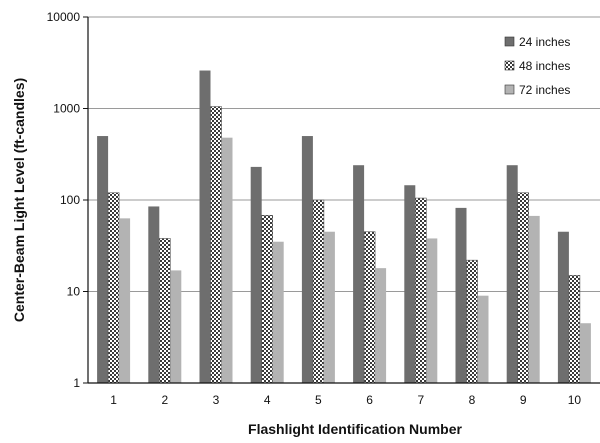 The height and width of the screenshot is (443, 600). What do you see at coordinates (70, 200) in the screenshot?
I see `y-tick-label: 100` at bounding box center [70, 200].